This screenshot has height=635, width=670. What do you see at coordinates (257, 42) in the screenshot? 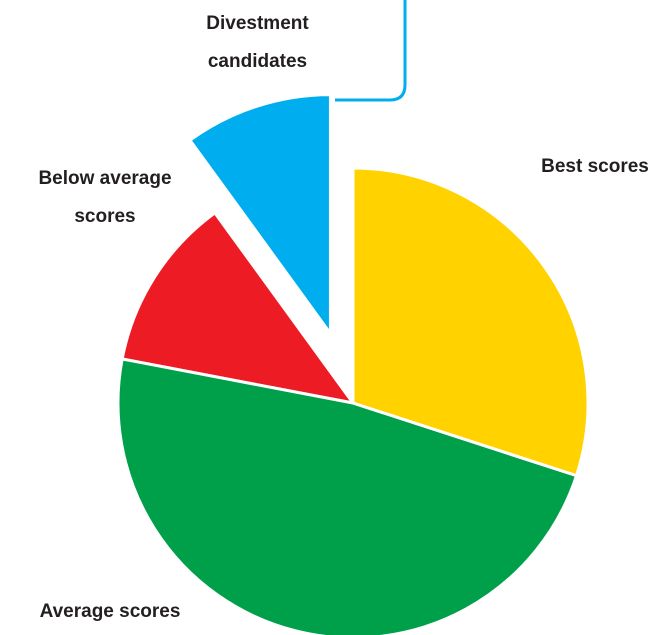
I see `slice-label: Divestment candidates` at bounding box center [257, 42].